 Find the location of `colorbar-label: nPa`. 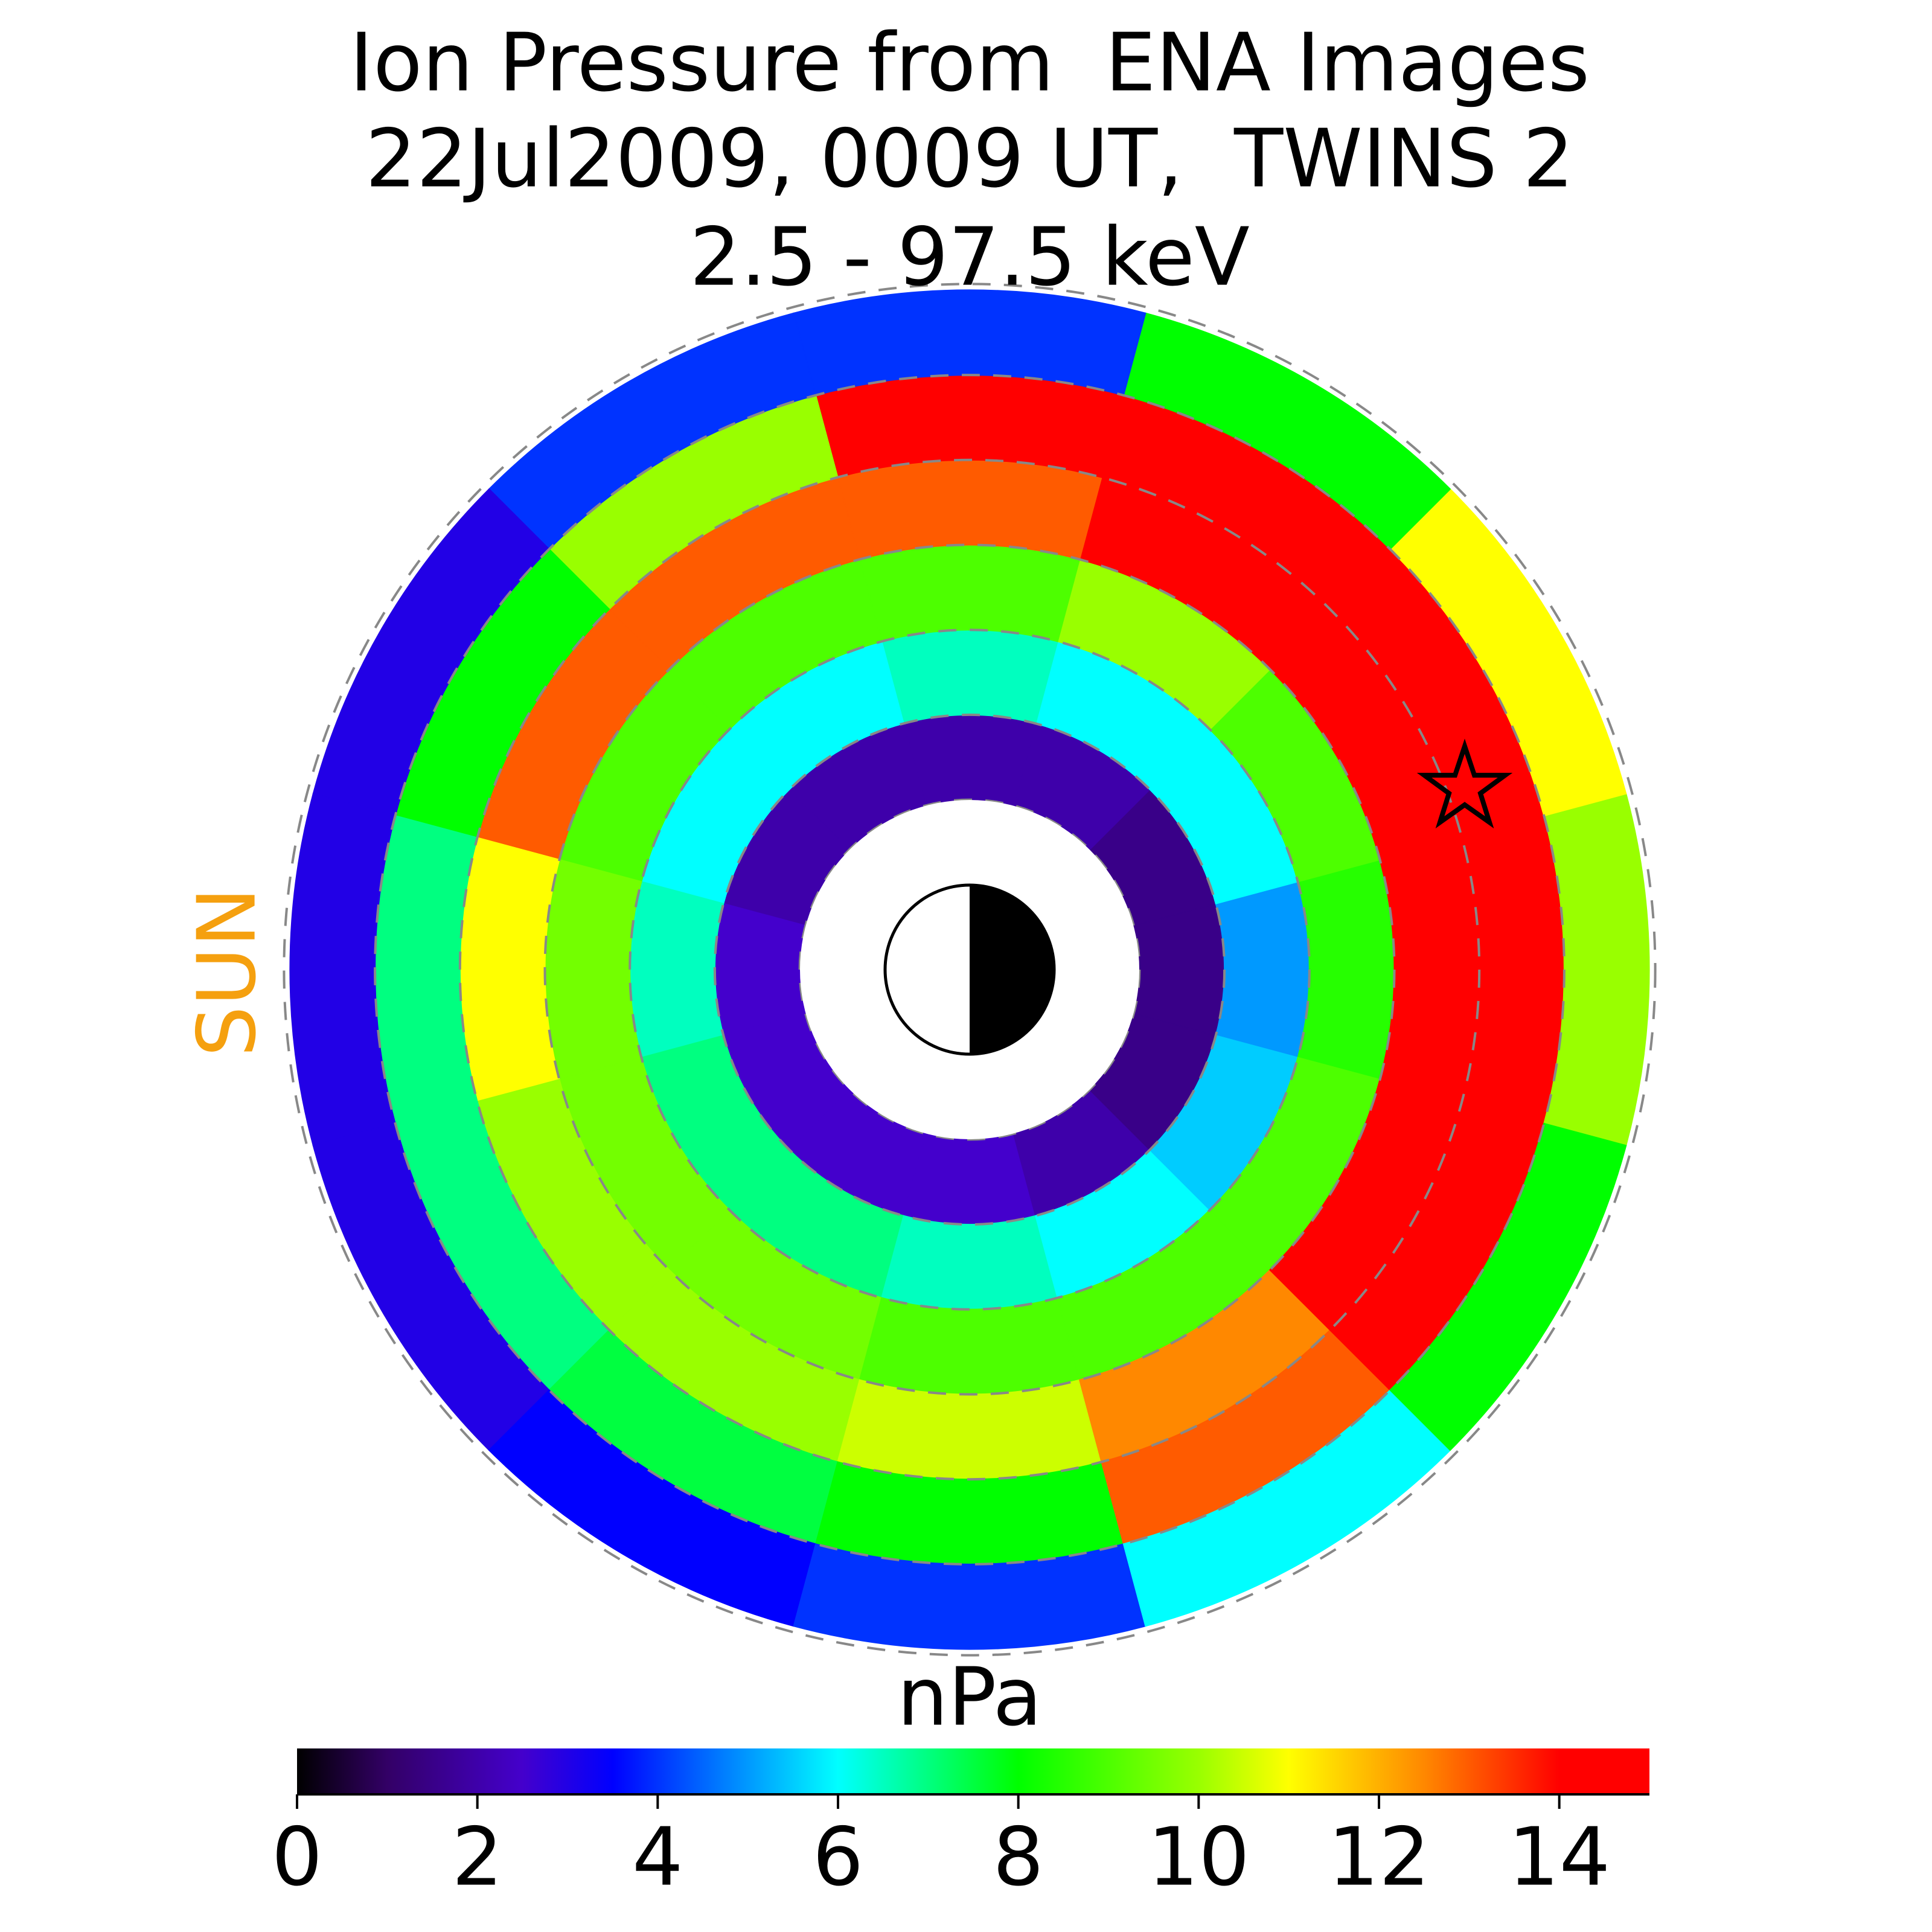

colorbar-label: nPa is located at coordinates (970, 1698).